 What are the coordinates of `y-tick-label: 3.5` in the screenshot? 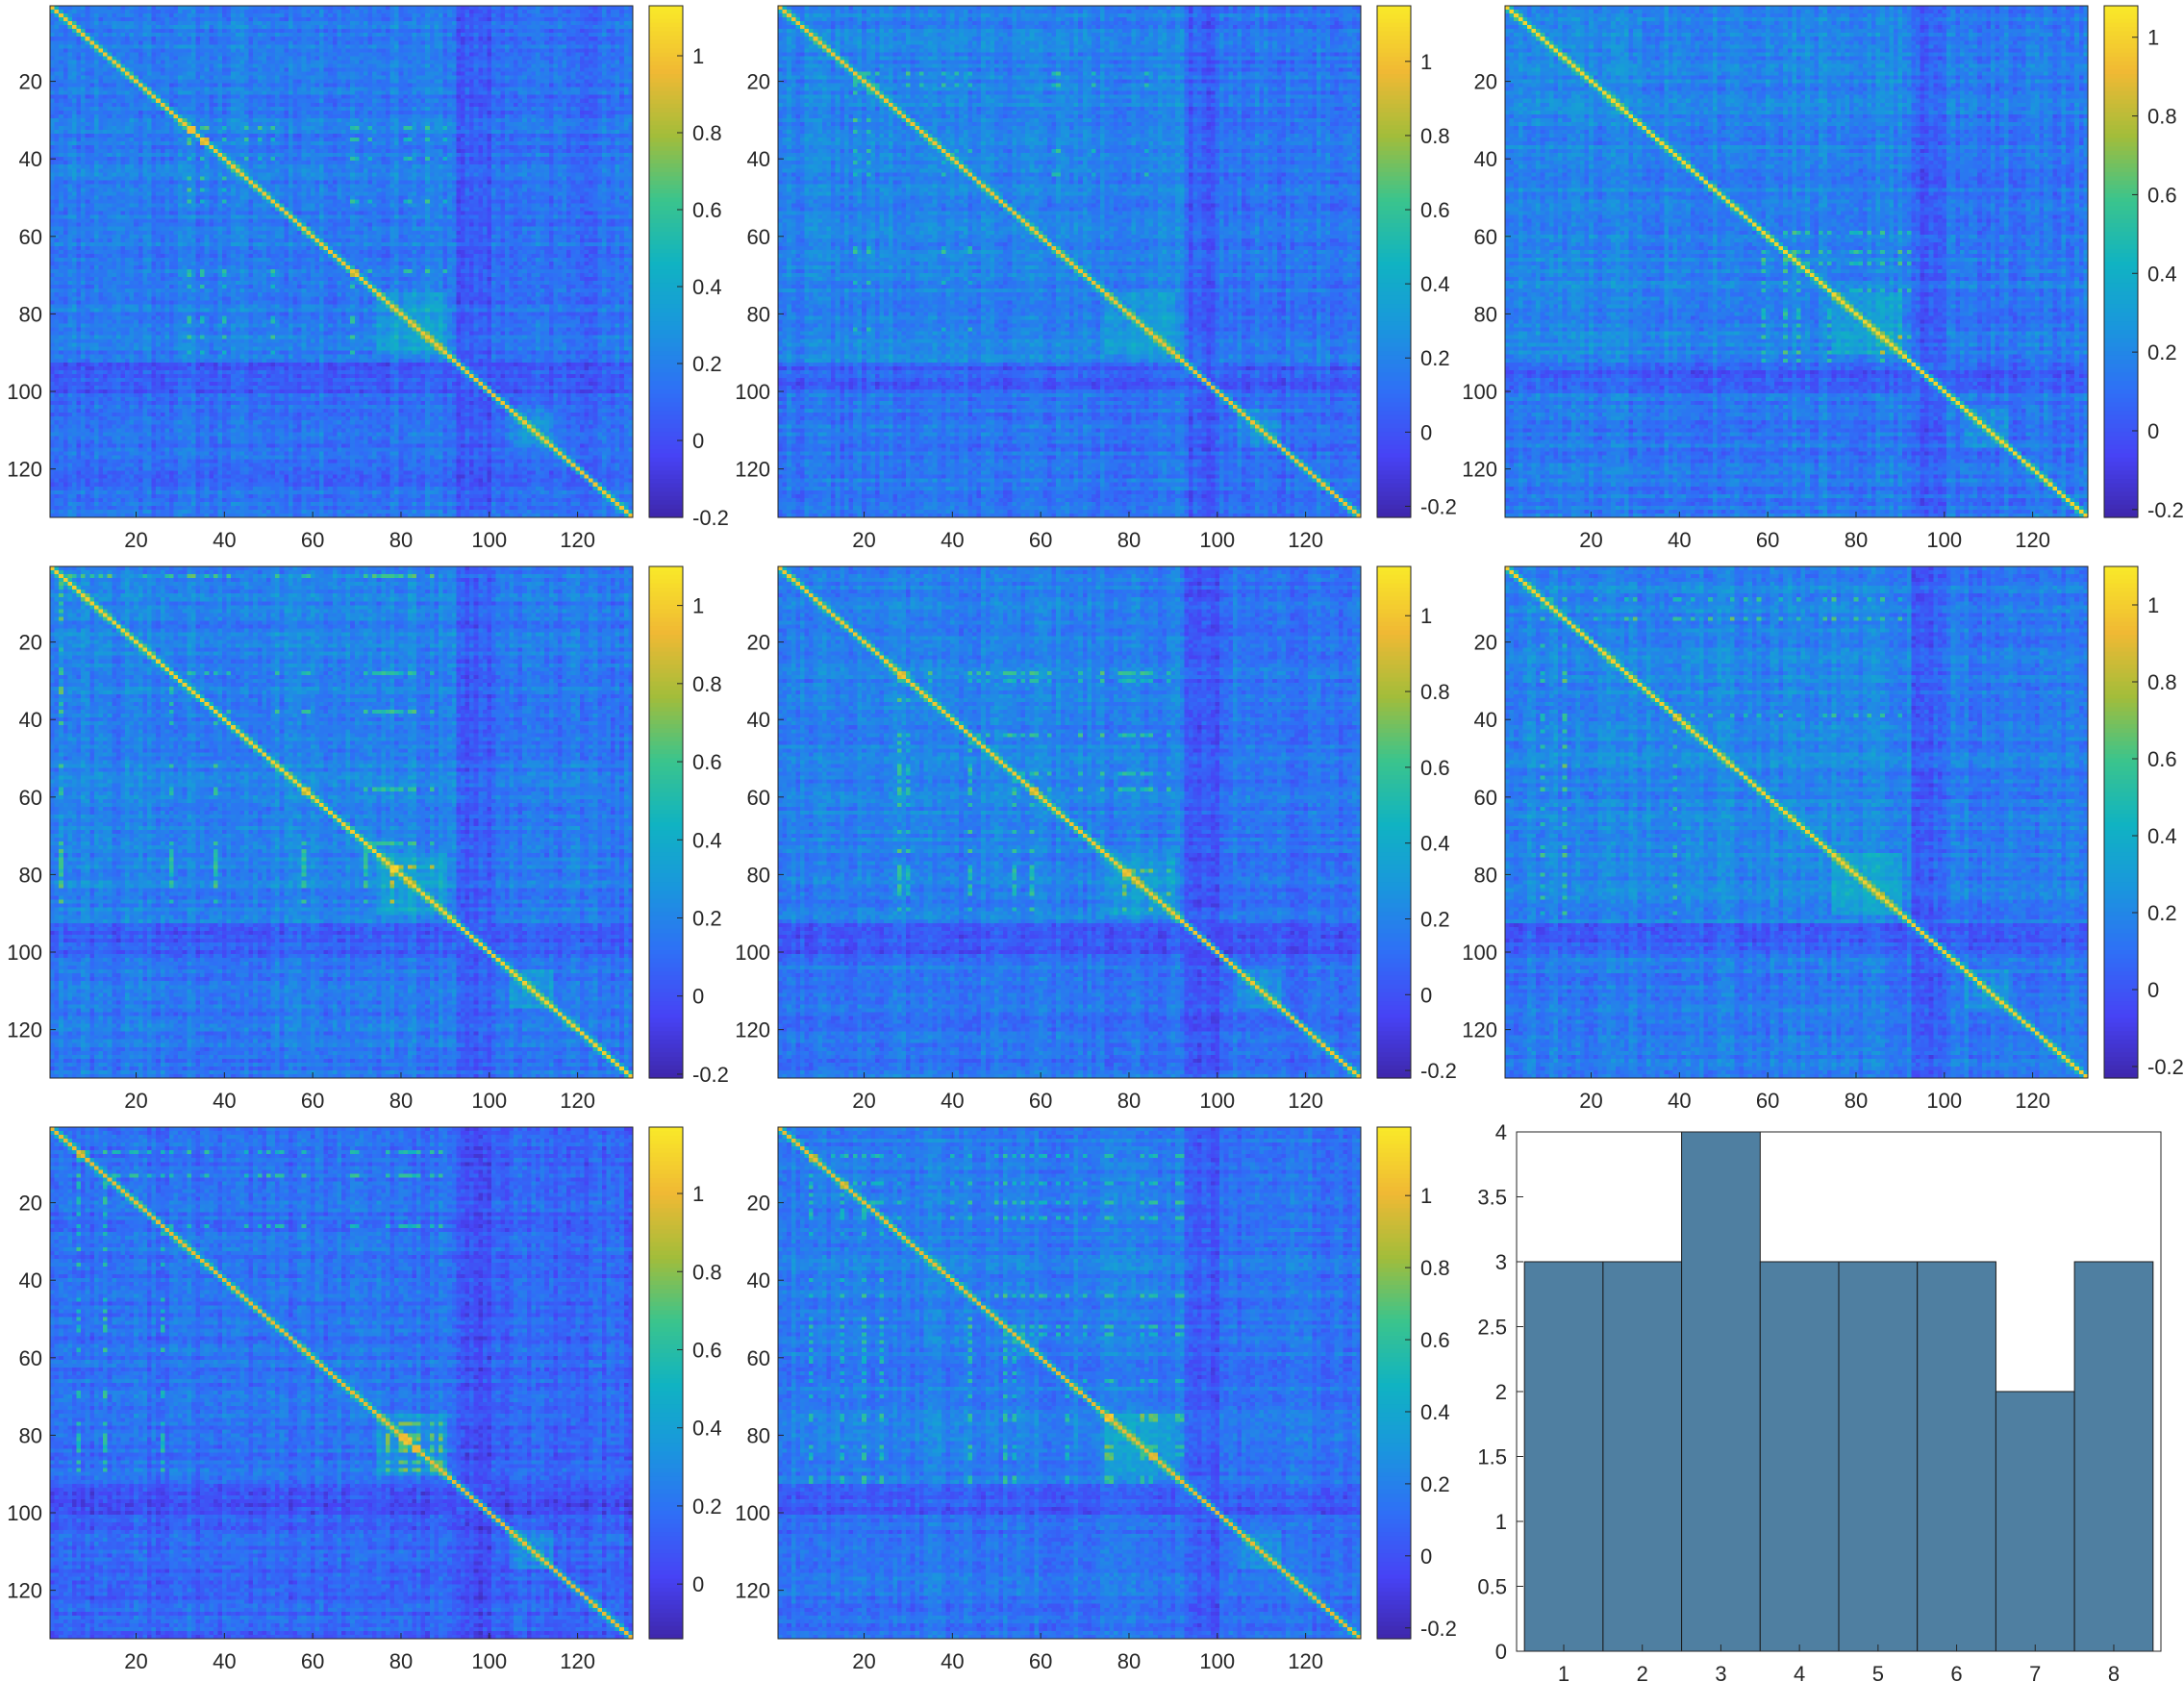 It's located at (1492, 1198).